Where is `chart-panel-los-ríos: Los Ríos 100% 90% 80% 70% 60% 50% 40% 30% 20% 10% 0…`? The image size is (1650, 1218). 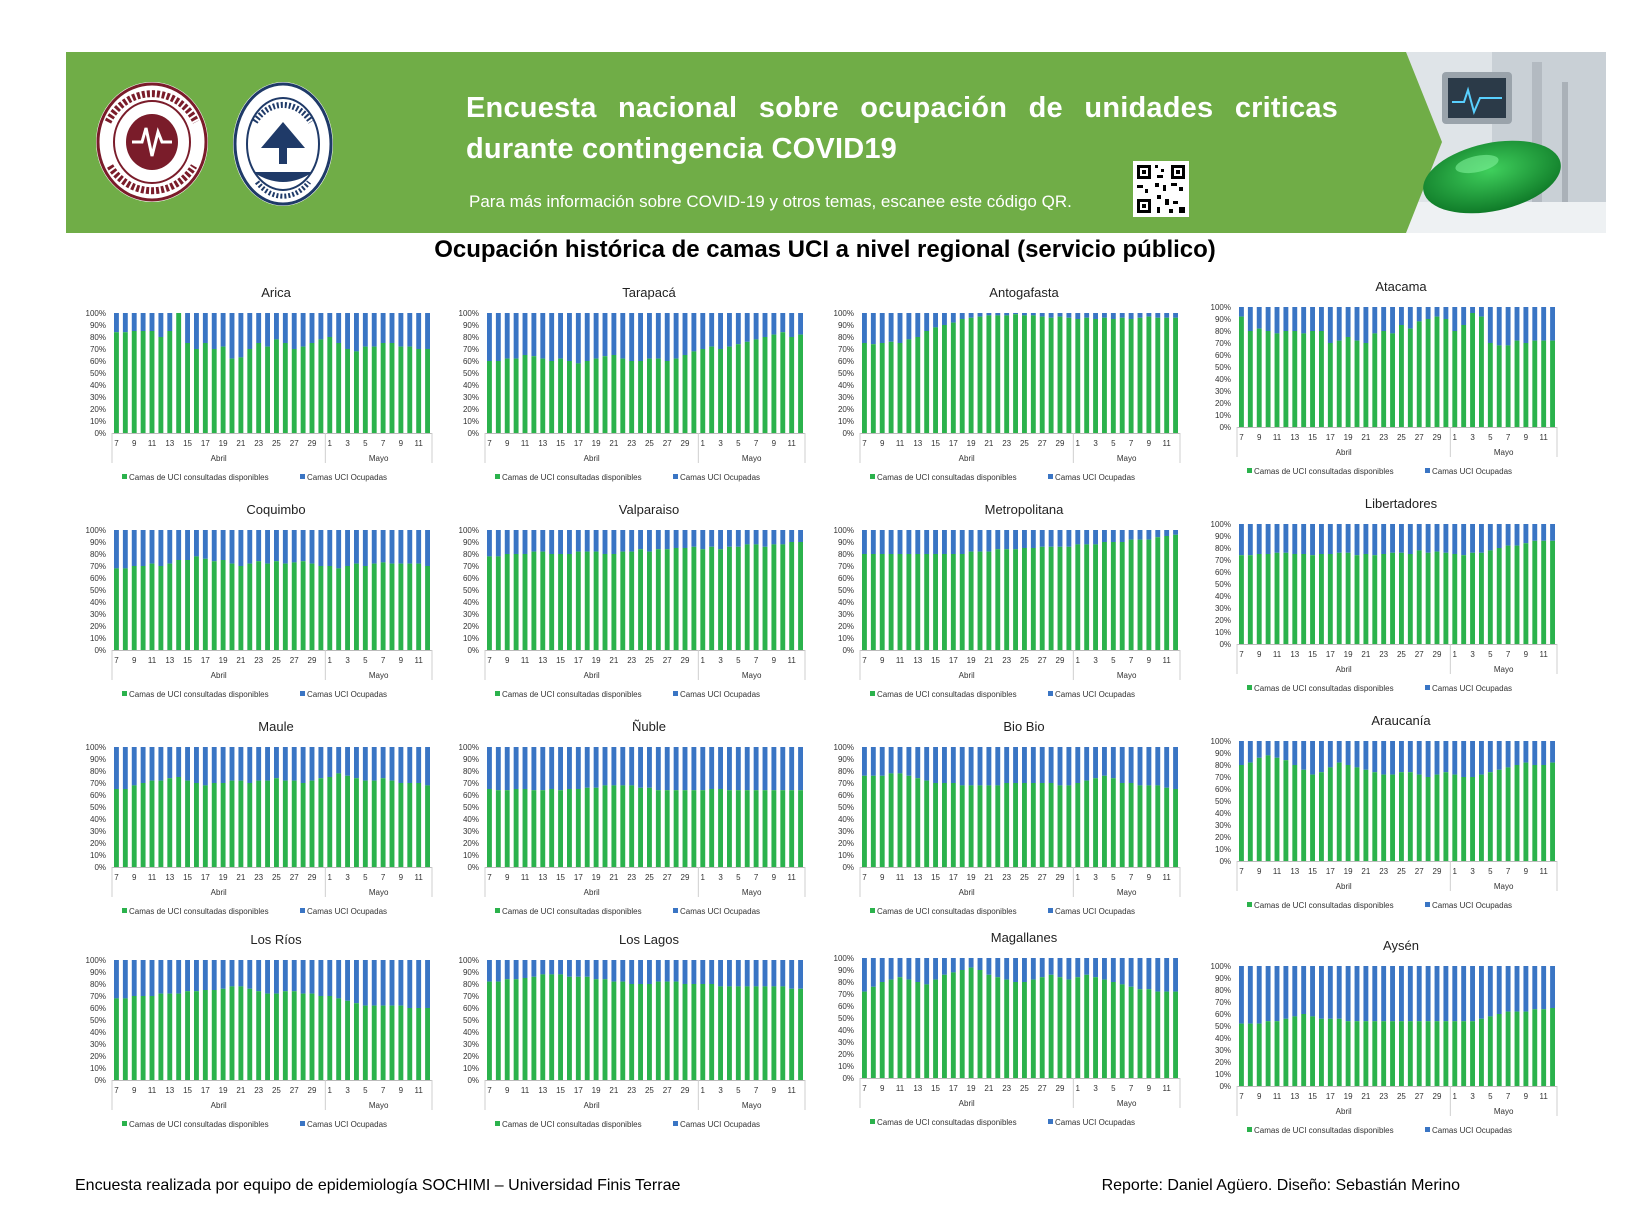 chart-panel-los-ríos: Los Ríos 100% 90% 80% 70% 60% 50% 40% 30% 20% 10% 0… is located at coordinates (258, 1035).